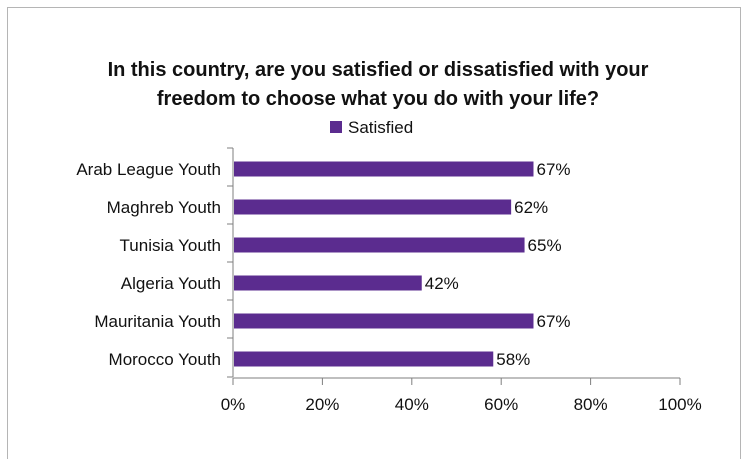 This screenshot has height=459, width=744. What do you see at coordinates (379, 245) in the screenshot?
I see `bar-tunisia-youth` at bounding box center [379, 245].